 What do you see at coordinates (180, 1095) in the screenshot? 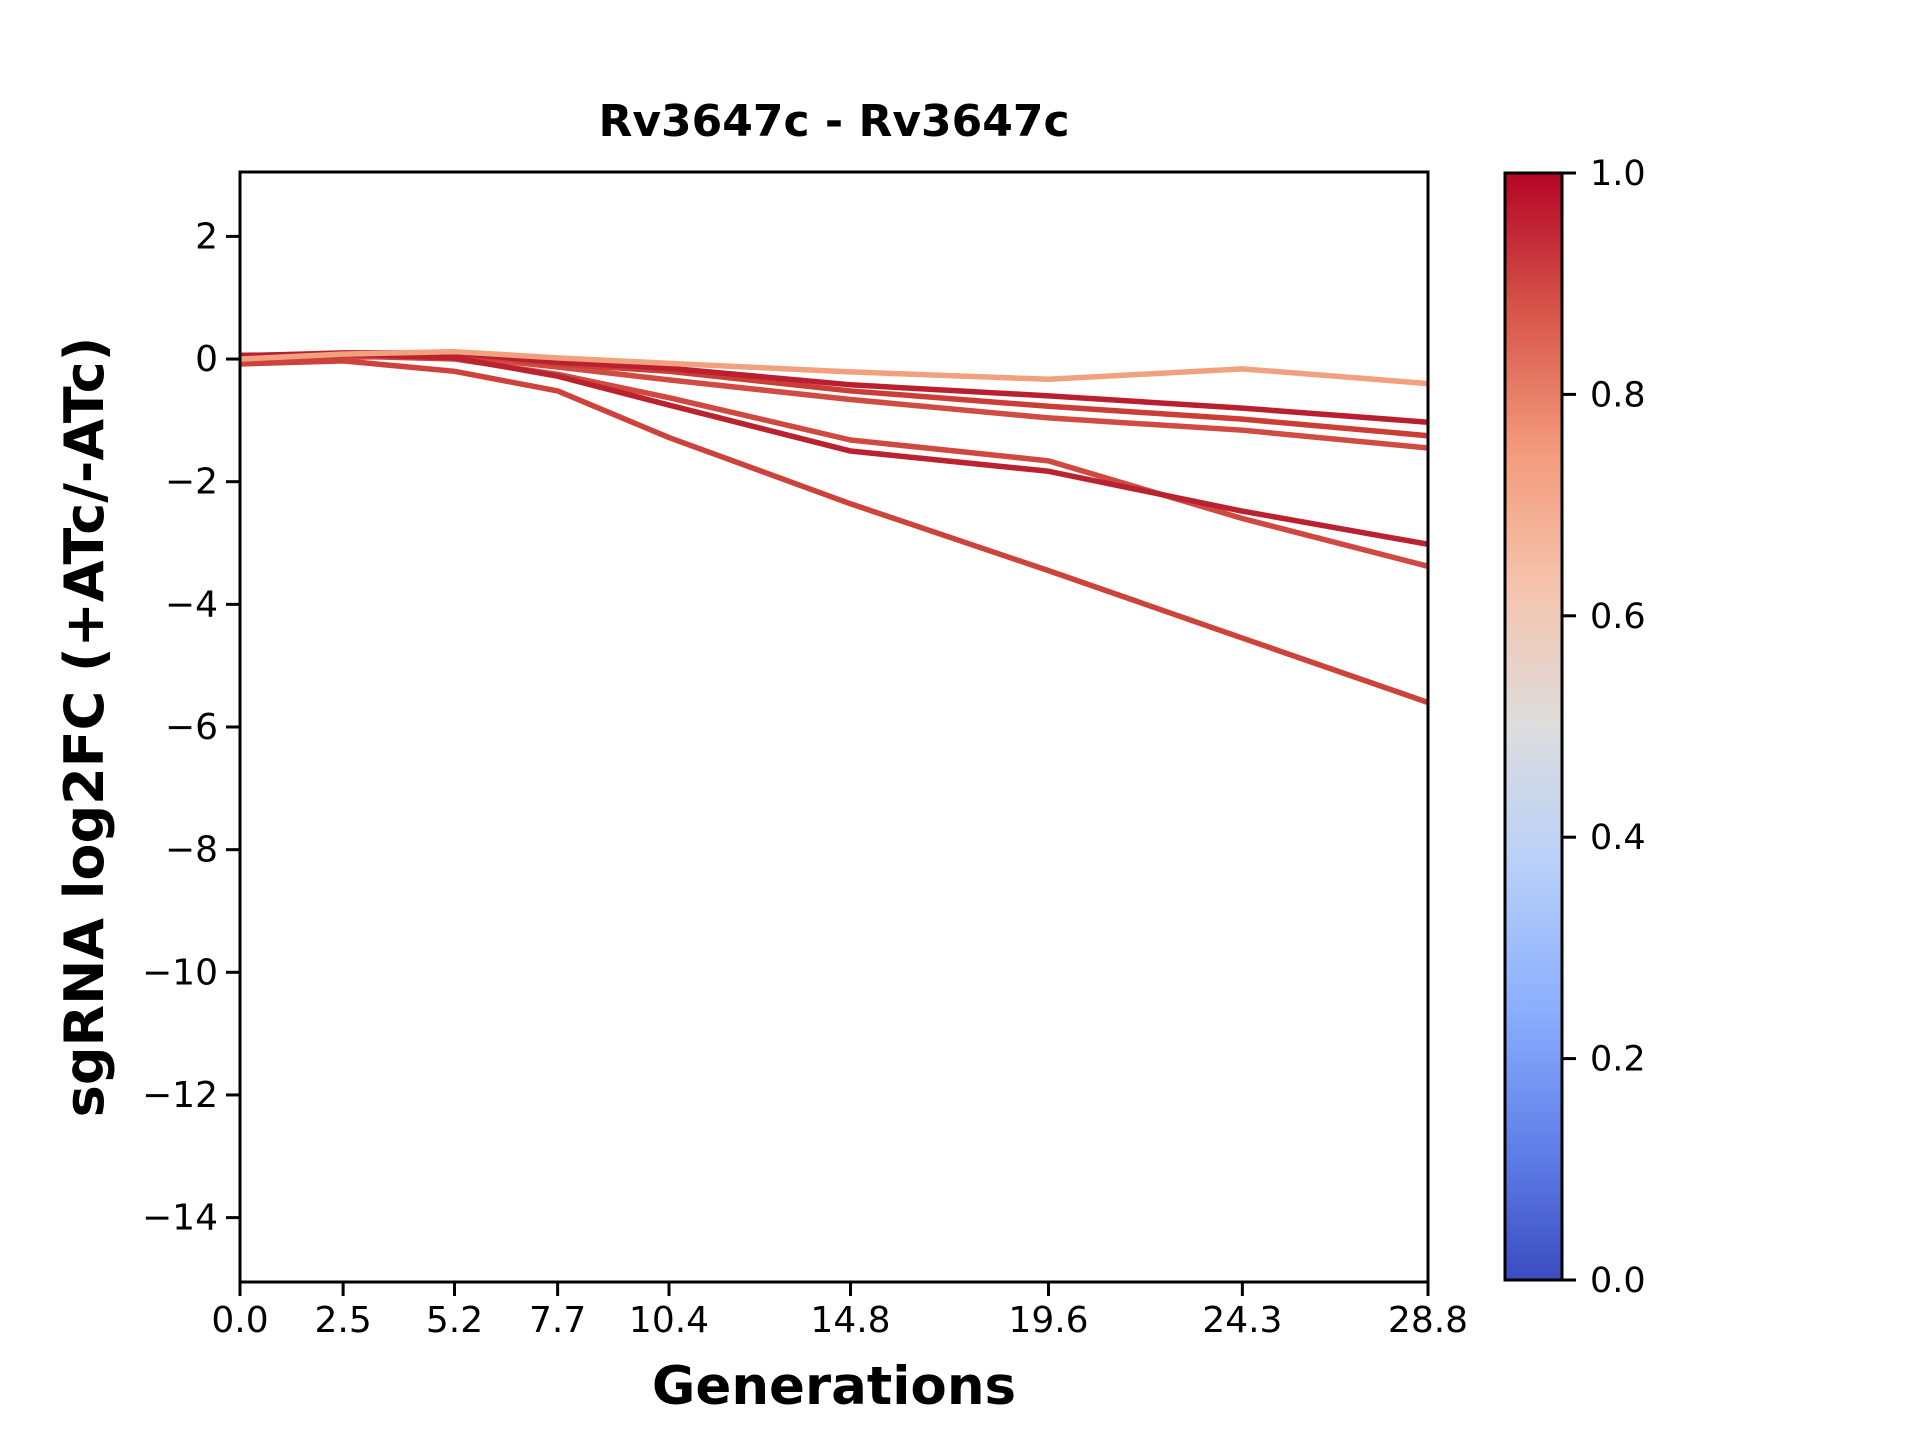
I see `y-tick-label: −12` at bounding box center [180, 1095].